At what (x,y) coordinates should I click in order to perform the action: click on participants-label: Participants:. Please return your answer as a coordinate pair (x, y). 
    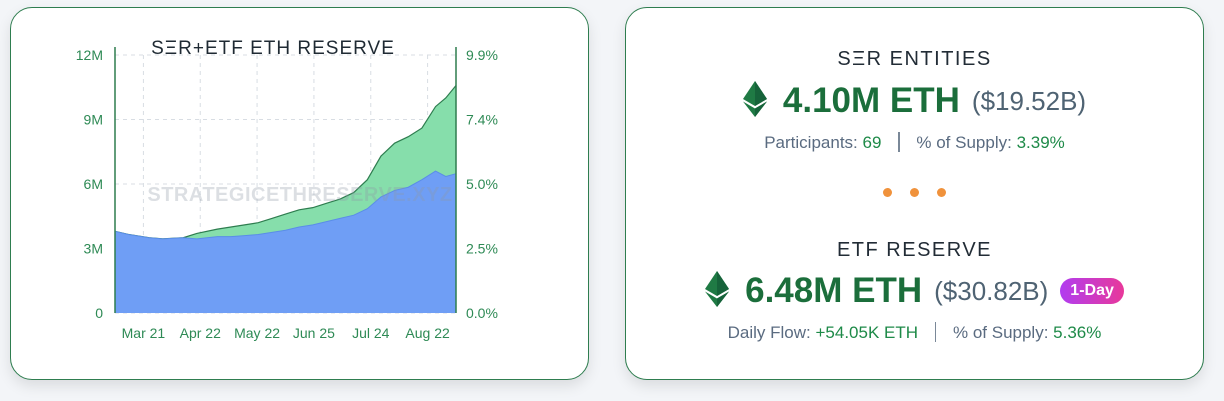
    Looking at the image, I should click on (811, 142).